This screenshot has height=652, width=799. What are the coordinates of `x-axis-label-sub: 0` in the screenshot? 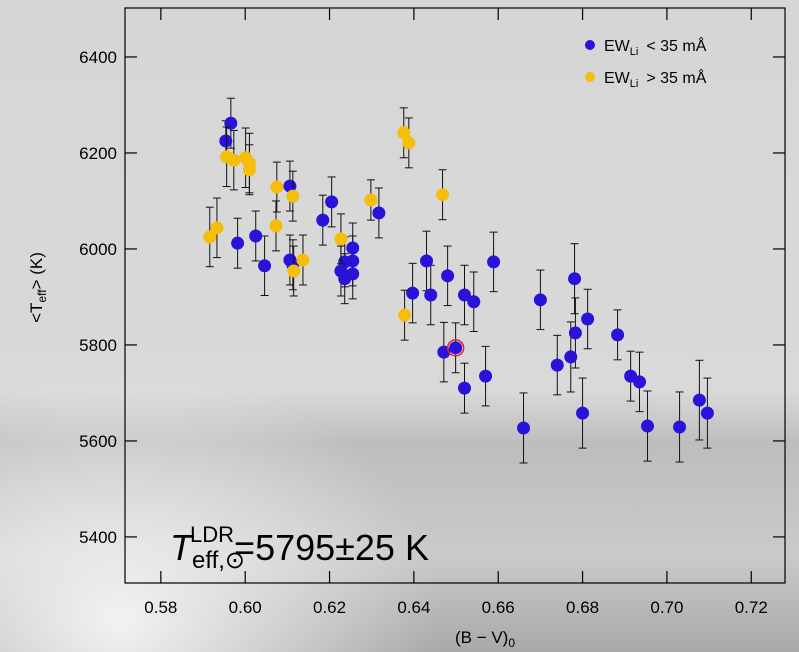 It's located at (511, 643).